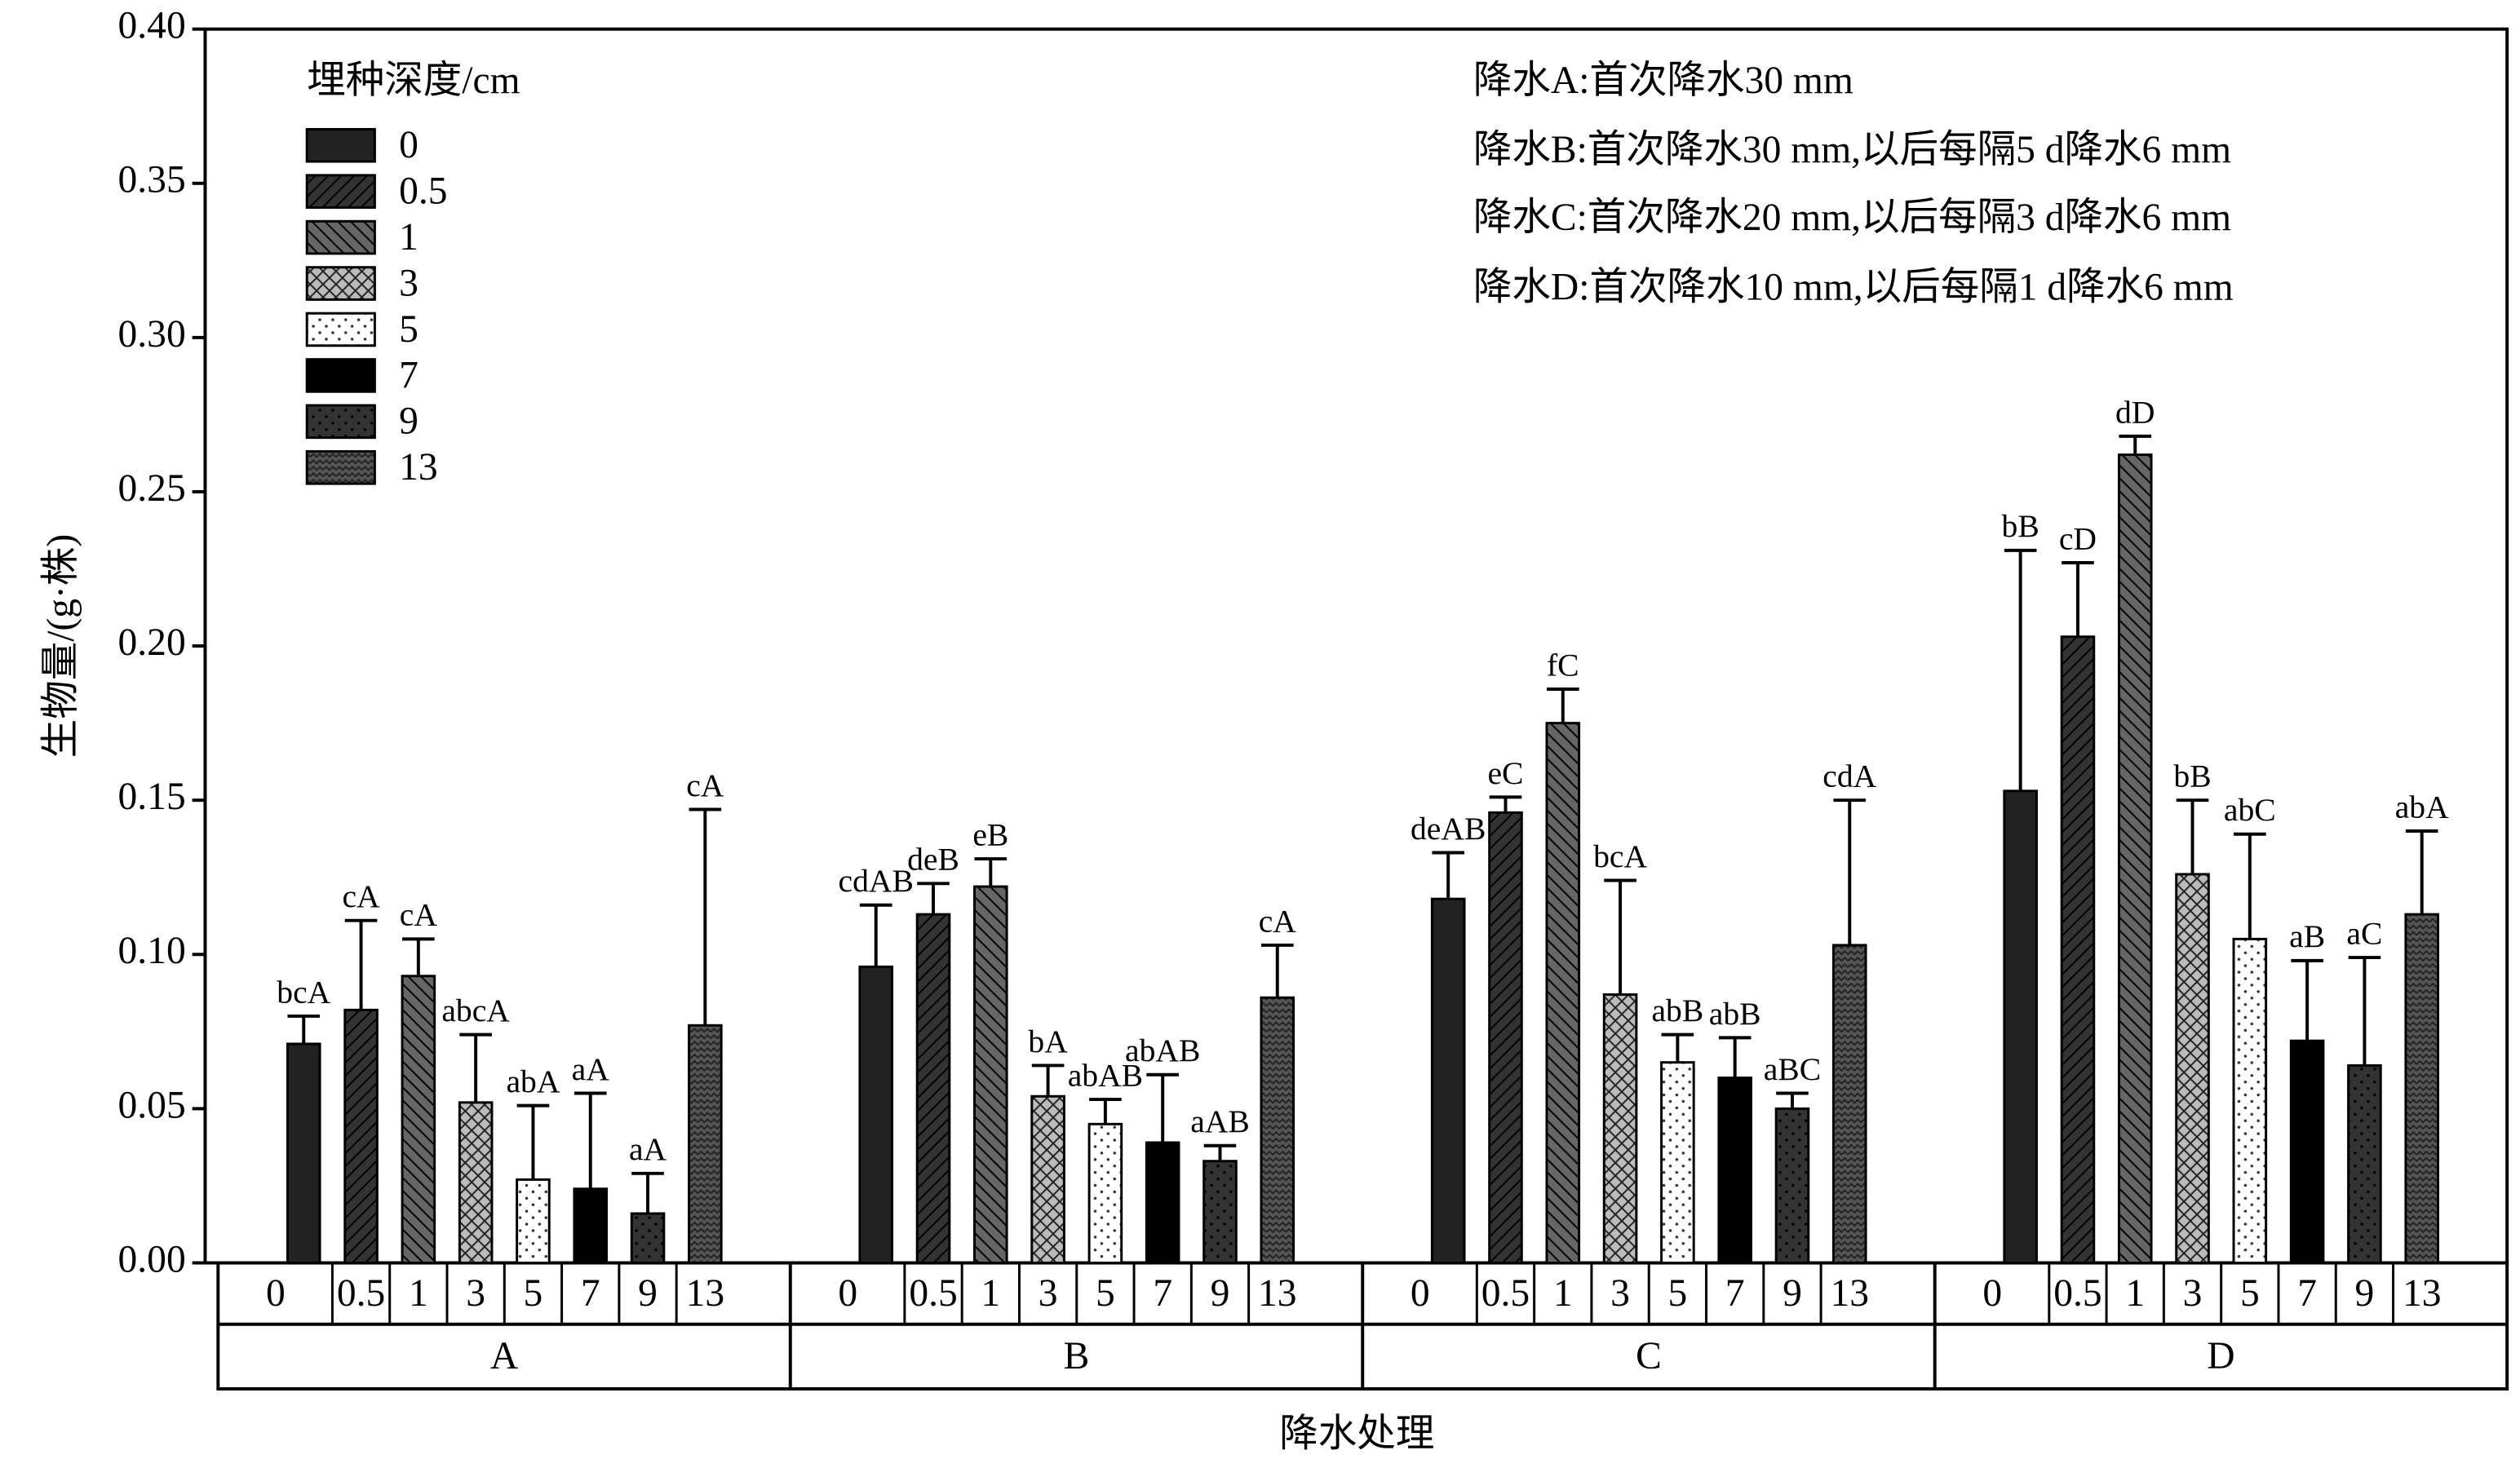  I want to click on significance-label: aC, so click(2364, 933).